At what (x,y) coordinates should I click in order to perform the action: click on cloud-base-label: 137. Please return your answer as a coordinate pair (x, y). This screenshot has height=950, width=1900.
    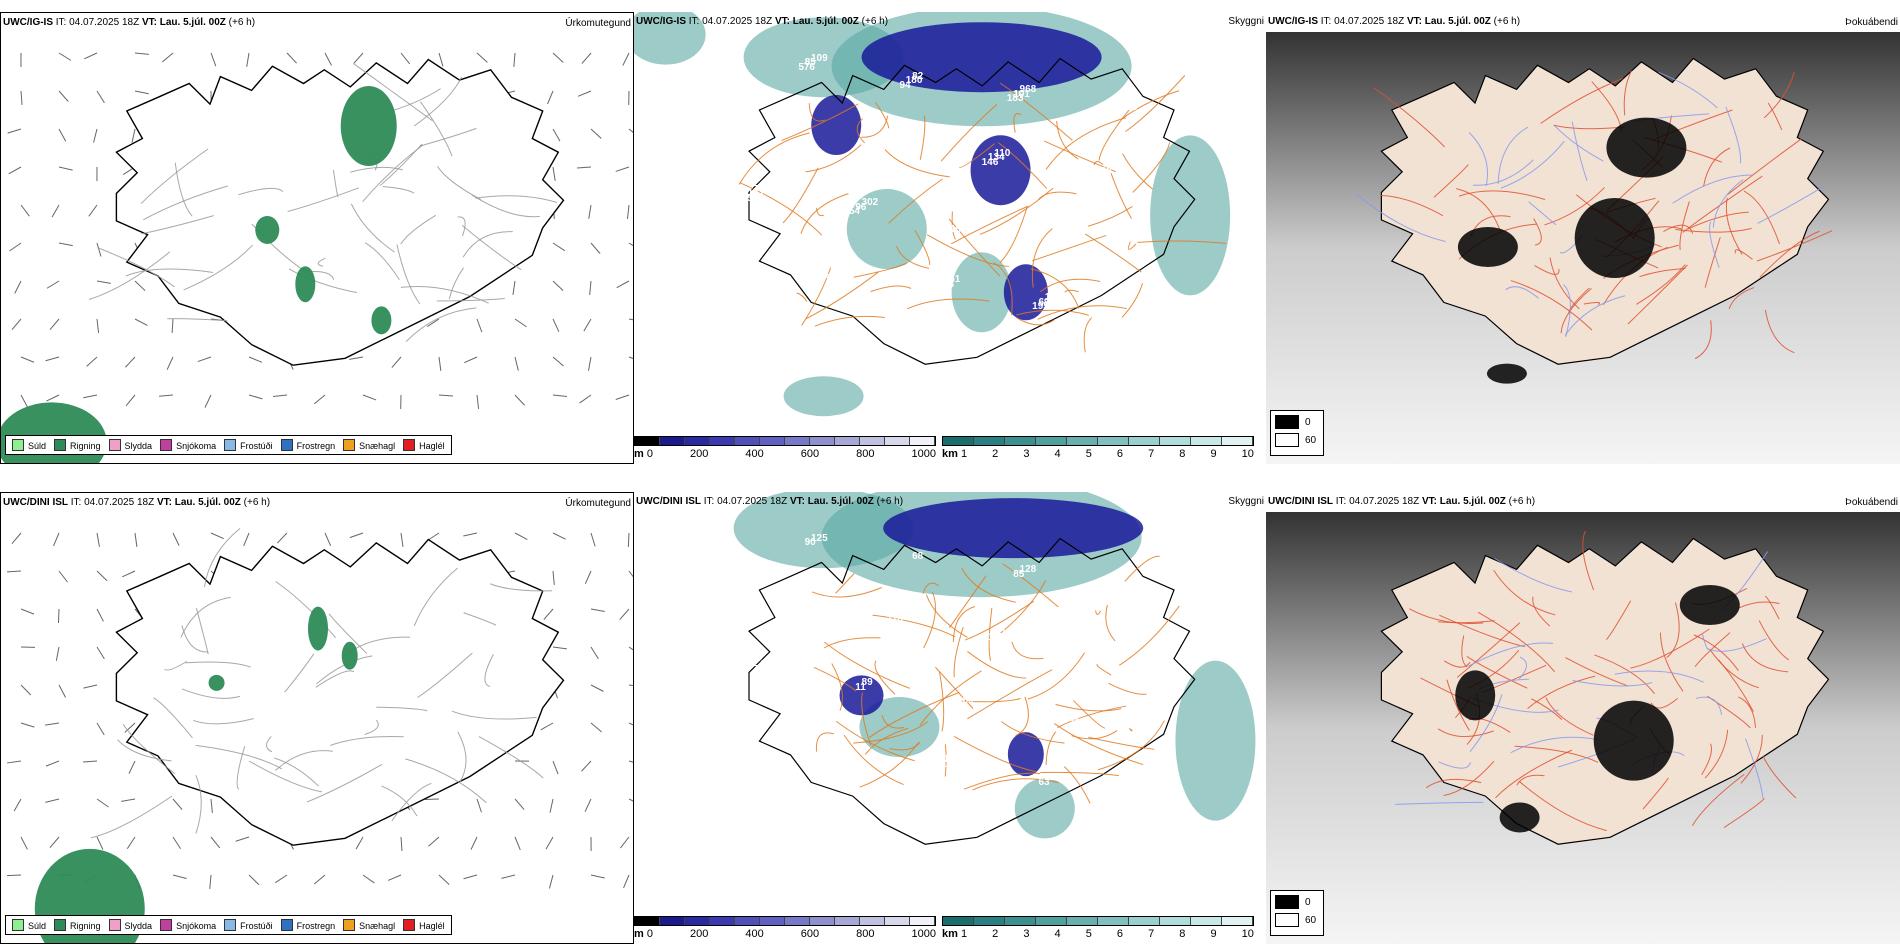
    Looking at the image, I should click on (964, 225).